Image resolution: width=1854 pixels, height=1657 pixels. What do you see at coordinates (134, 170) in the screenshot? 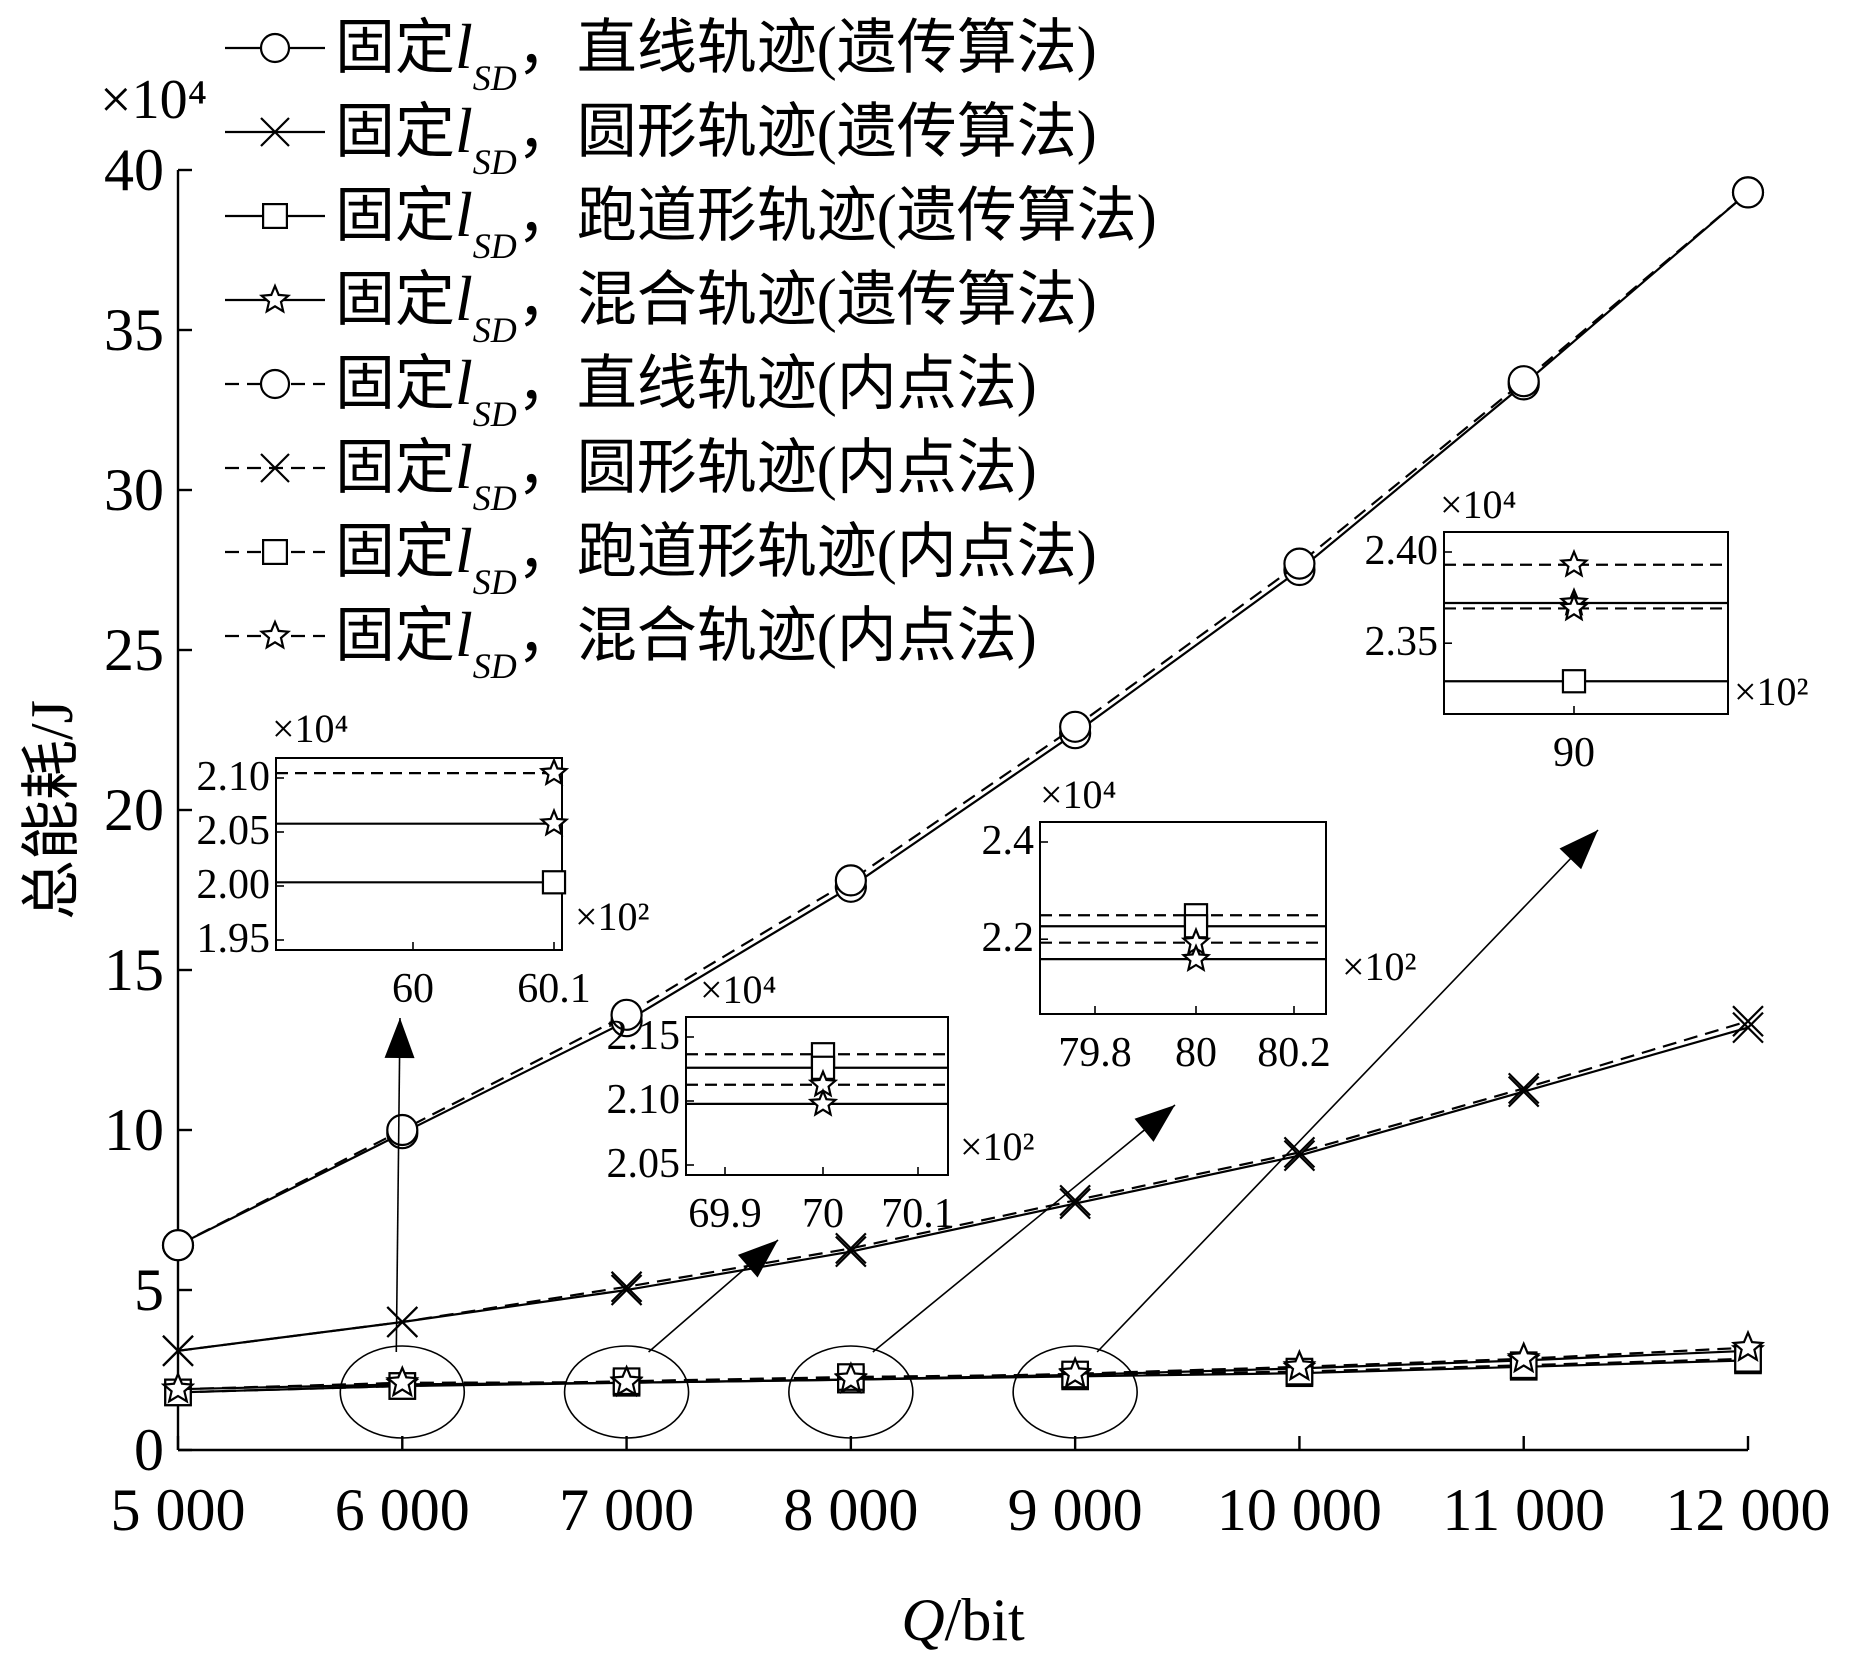
I see `y-tick-label: 40` at bounding box center [134, 170].